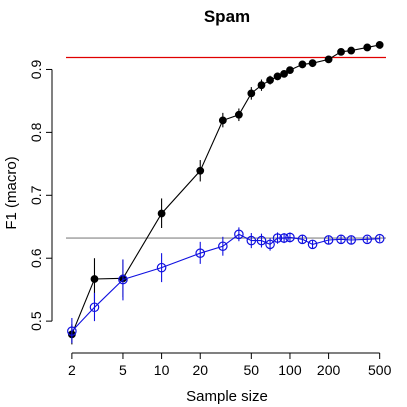 This screenshot has width=407, height=407. I want to click on x-tick-label: 20, so click(200, 370).